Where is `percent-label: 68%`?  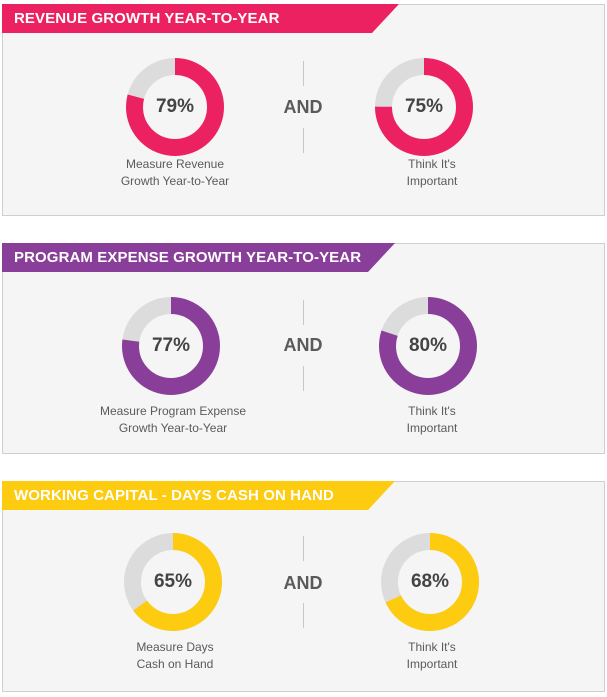 percent-label: 68% is located at coordinates (430, 581).